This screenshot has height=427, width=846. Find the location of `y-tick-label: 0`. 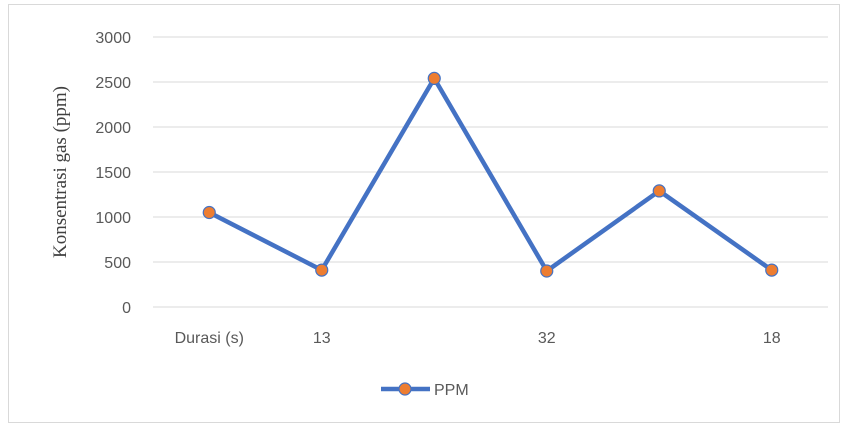

y-tick-label: 0 is located at coordinates (126, 308).